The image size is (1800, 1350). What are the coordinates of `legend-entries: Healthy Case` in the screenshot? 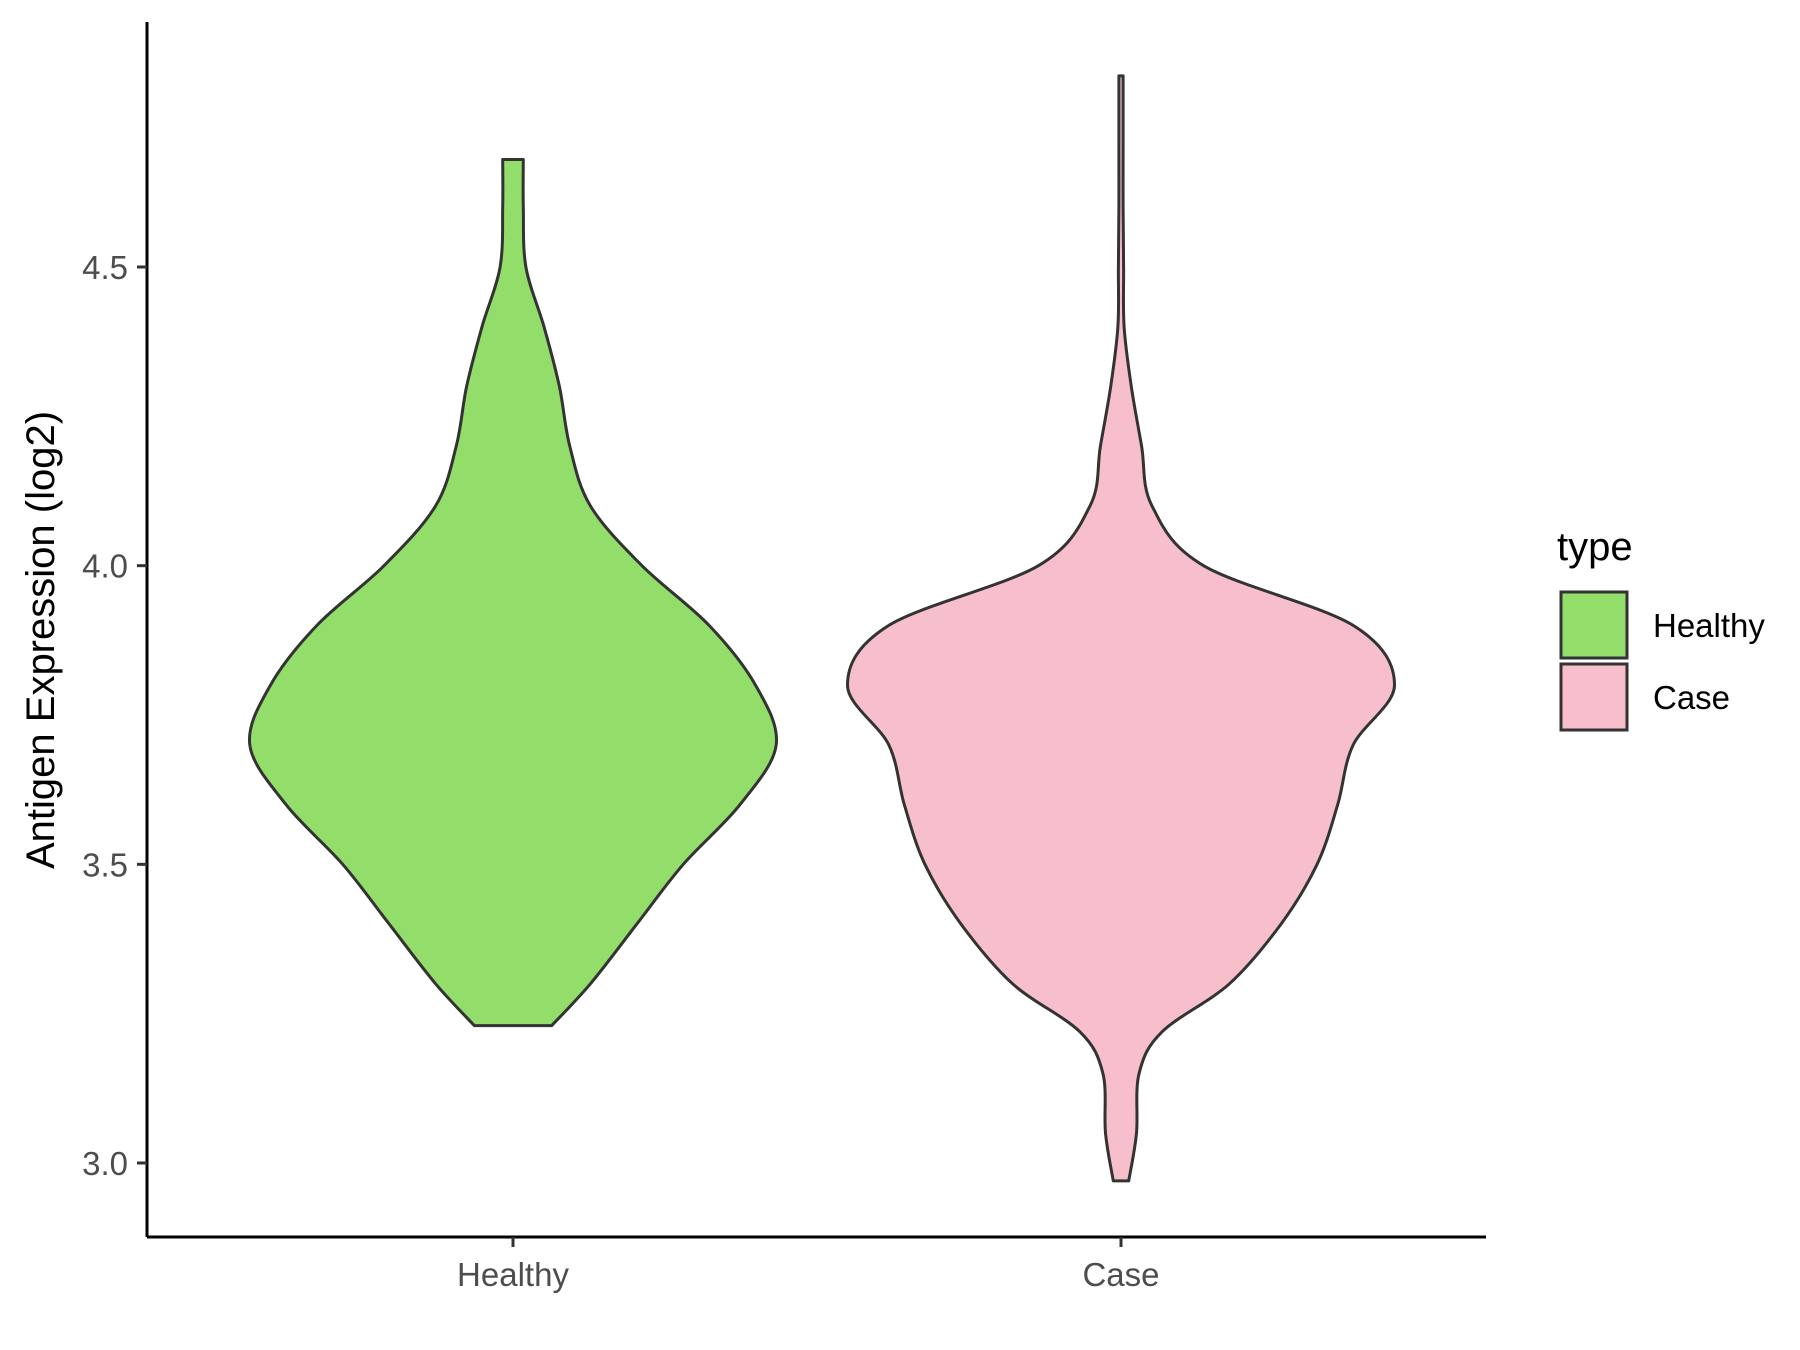 It's located at (1662, 661).